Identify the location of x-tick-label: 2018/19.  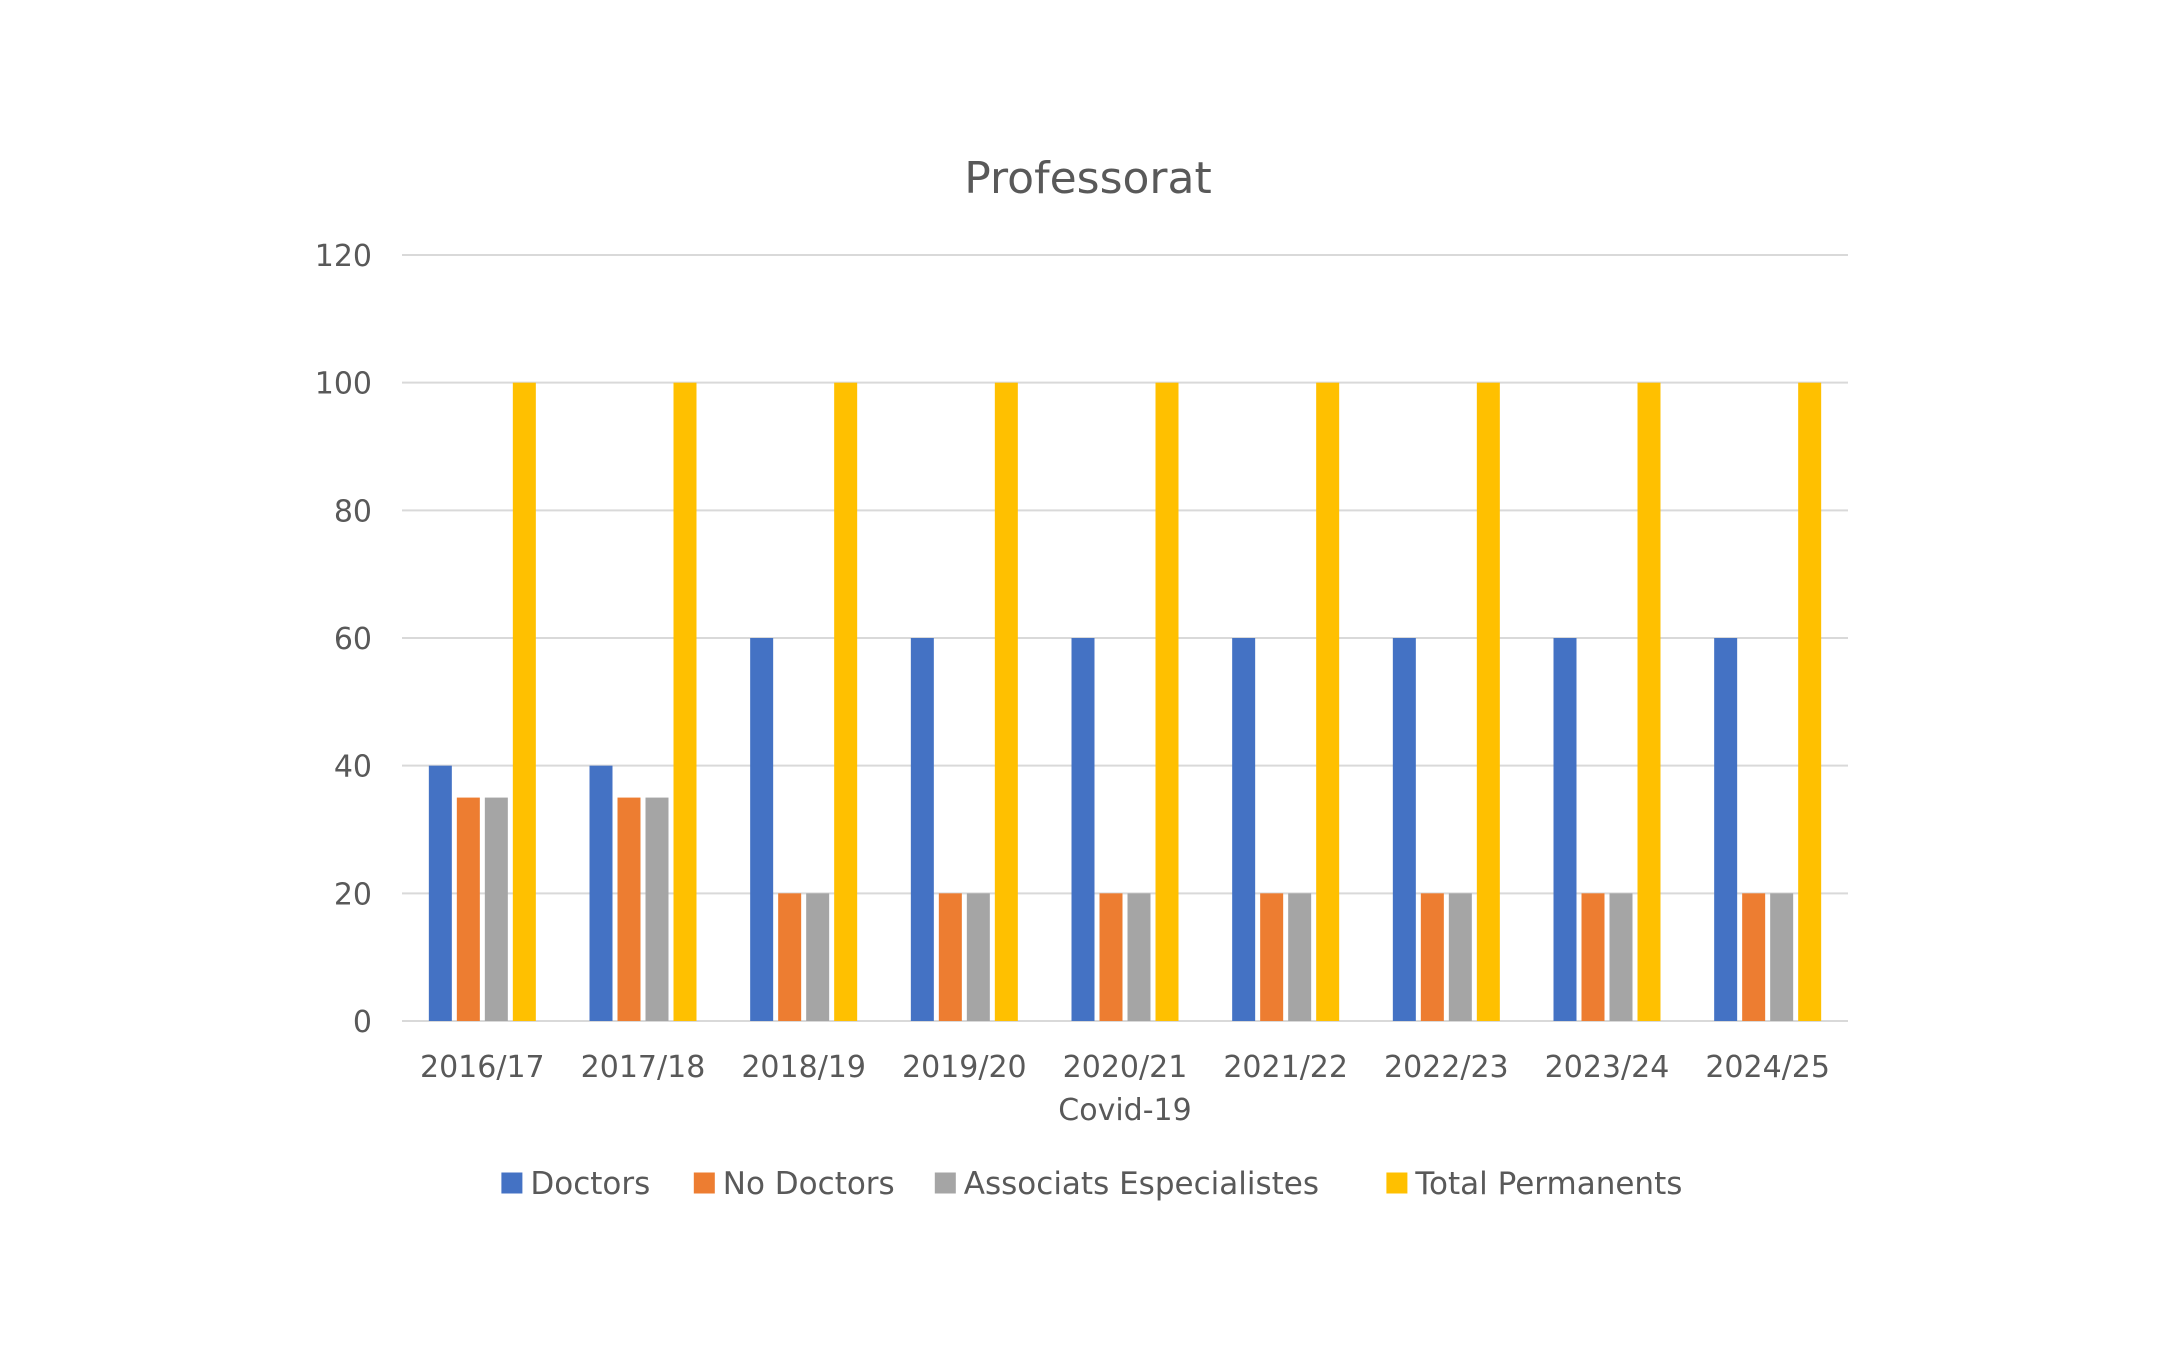
(803, 1067).